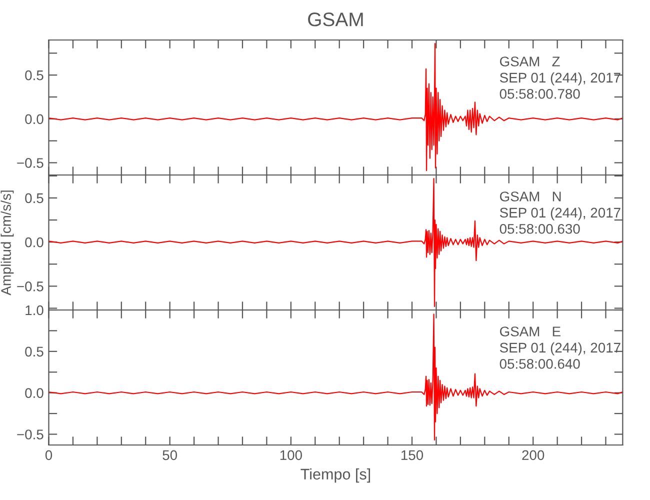 The height and width of the screenshot is (500, 650). I want to click on y-tick-label: 1.0, so click(35, 310).